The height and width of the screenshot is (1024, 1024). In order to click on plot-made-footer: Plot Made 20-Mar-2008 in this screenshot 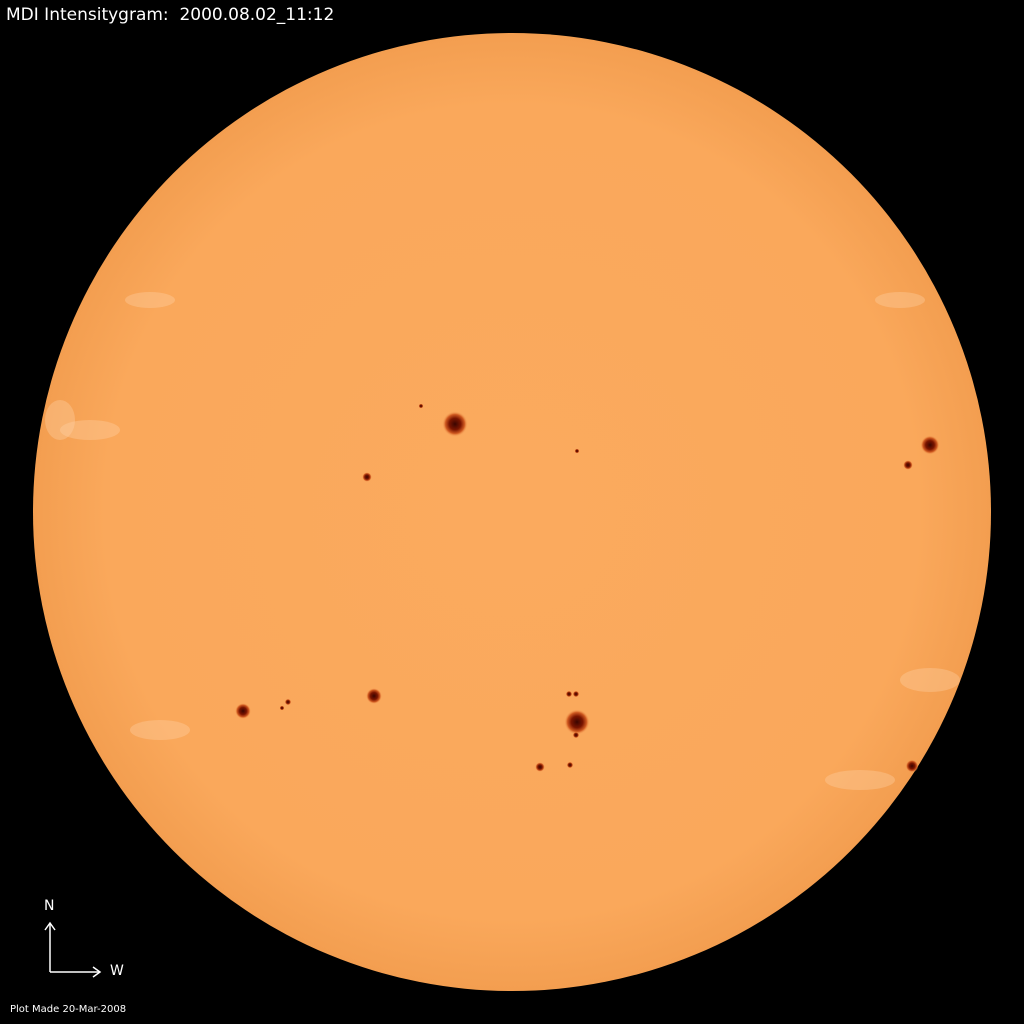, I will do `click(68, 1009)`.